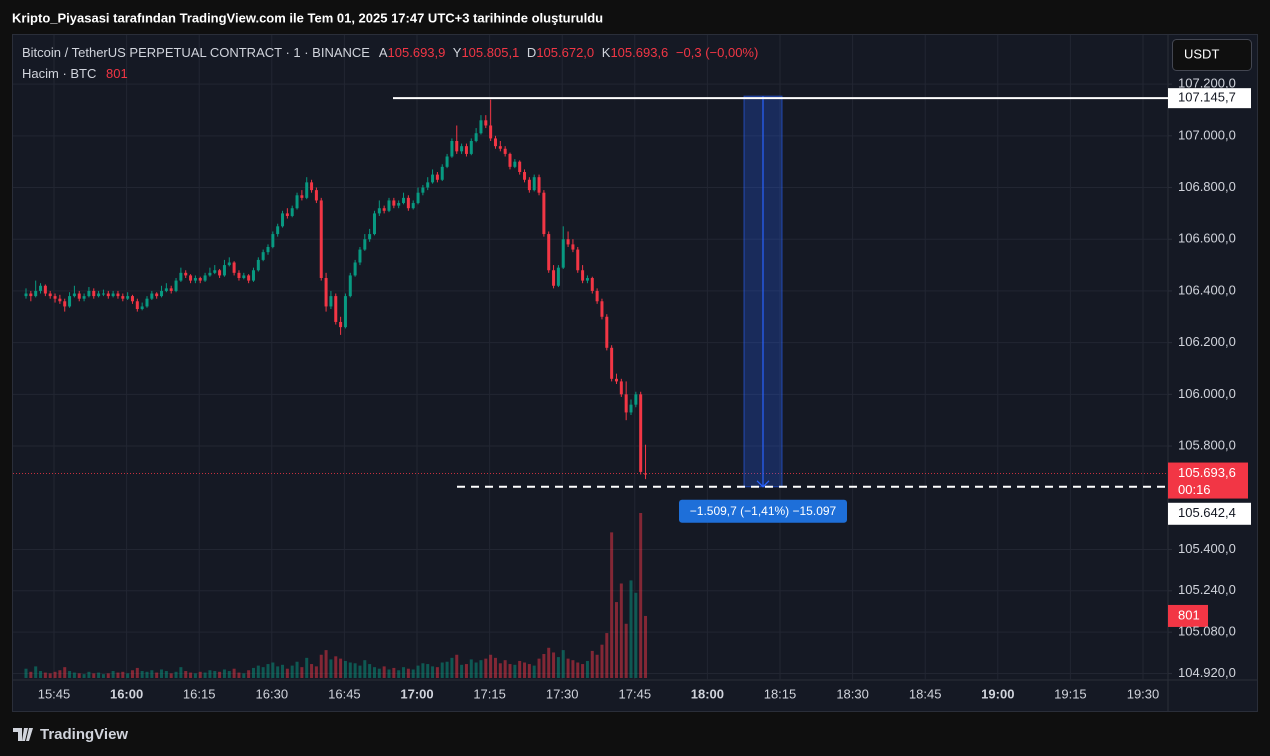 The width and height of the screenshot is (1270, 756). What do you see at coordinates (117, 73) in the screenshot?
I see `volume-legend-value: 801` at bounding box center [117, 73].